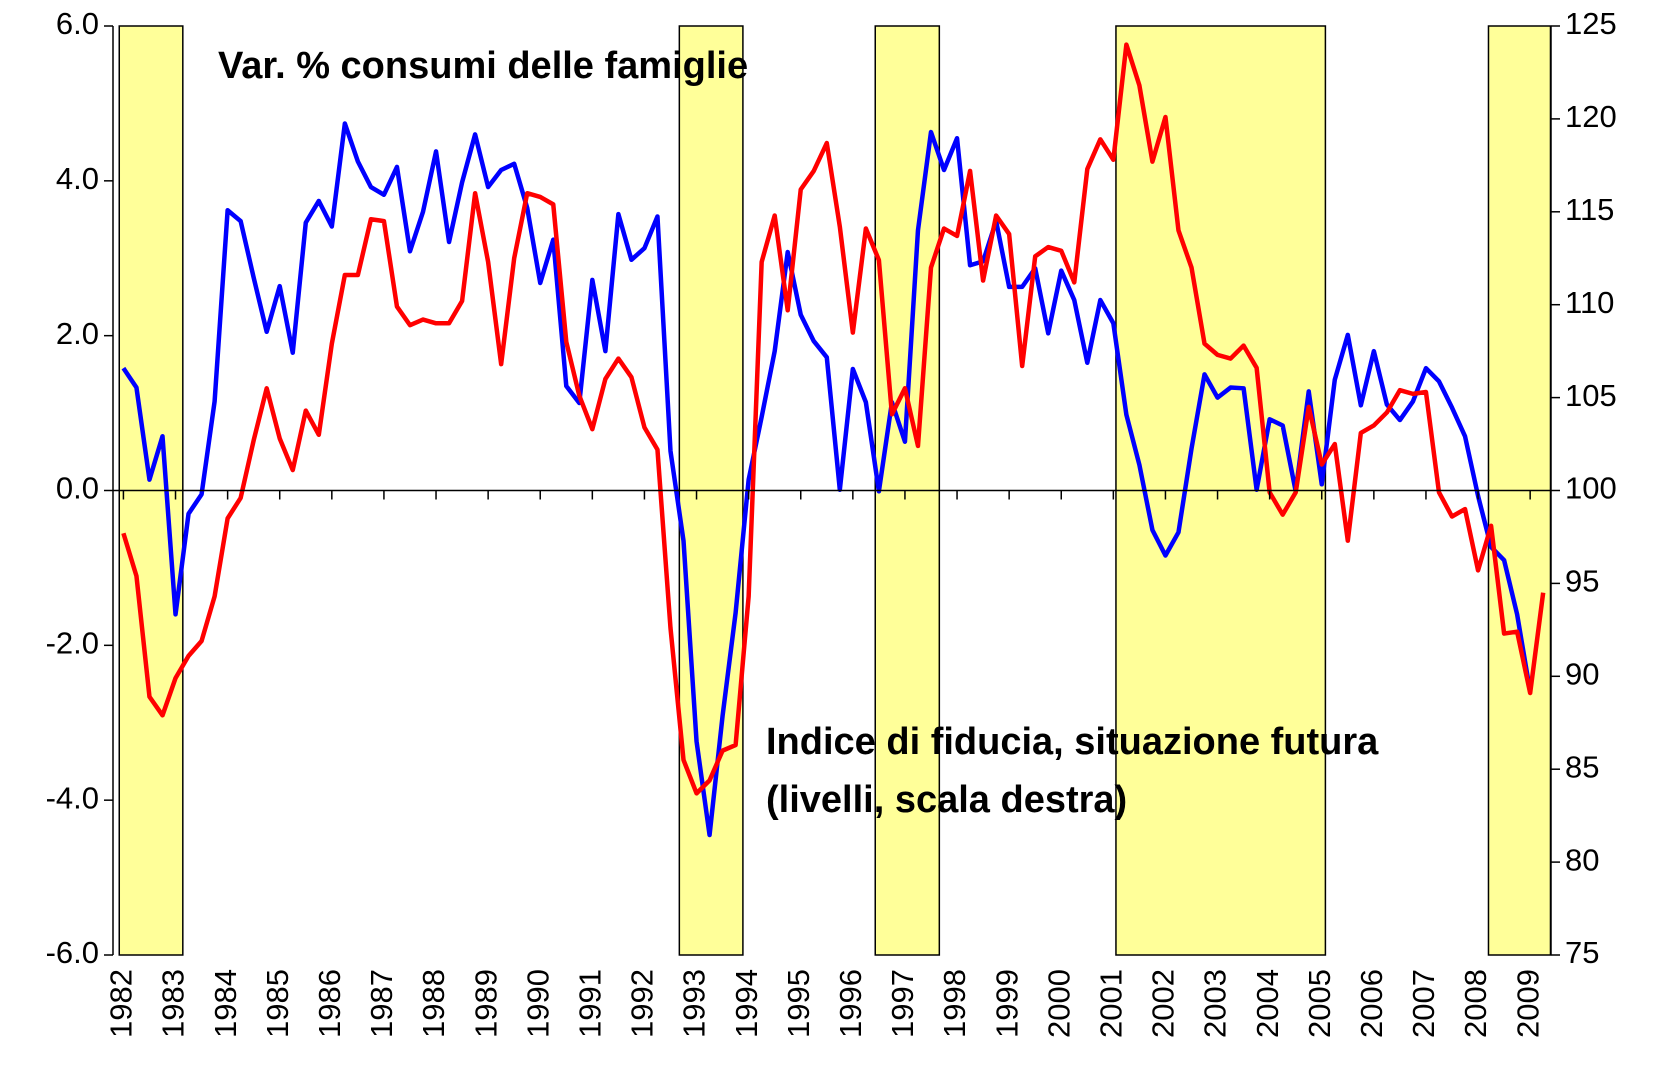 The width and height of the screenshot is (1660, 1076). What do you see at coordinates (1591, 395) in the screenshot?
I see `y2-tick-label: 105` at bounding box center [1591, 395].